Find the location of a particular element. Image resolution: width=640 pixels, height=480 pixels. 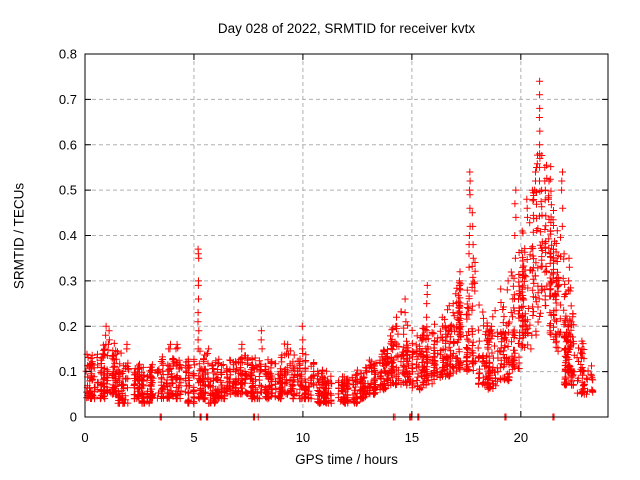

y-tick-label: 0.1 is located at coordinates (68, 371).